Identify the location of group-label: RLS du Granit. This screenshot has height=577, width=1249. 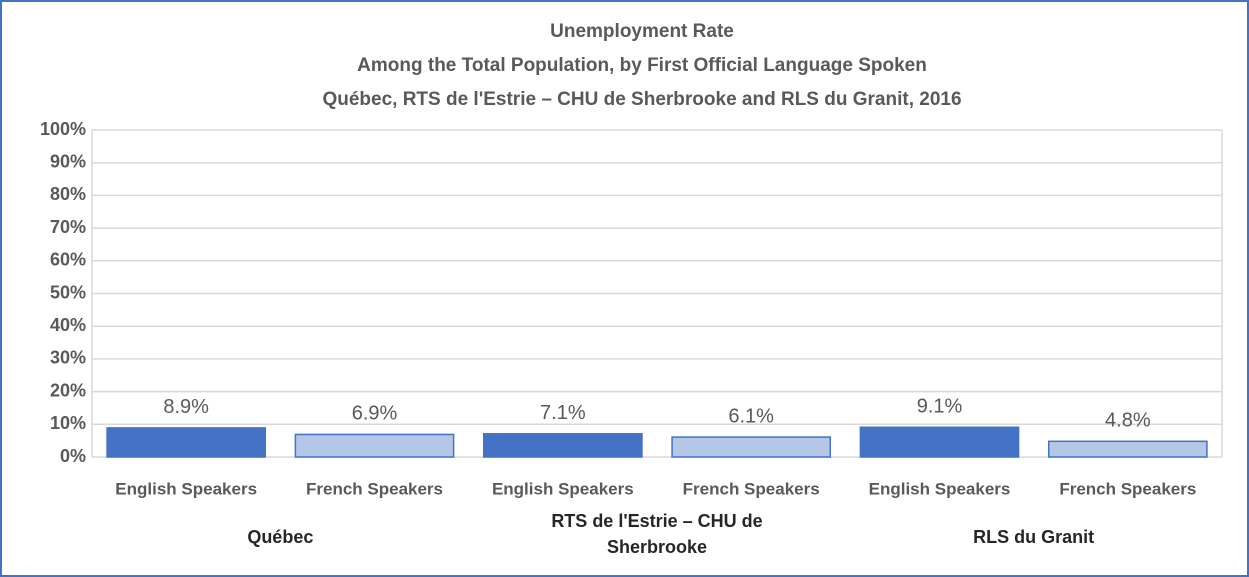
(1034, 537).